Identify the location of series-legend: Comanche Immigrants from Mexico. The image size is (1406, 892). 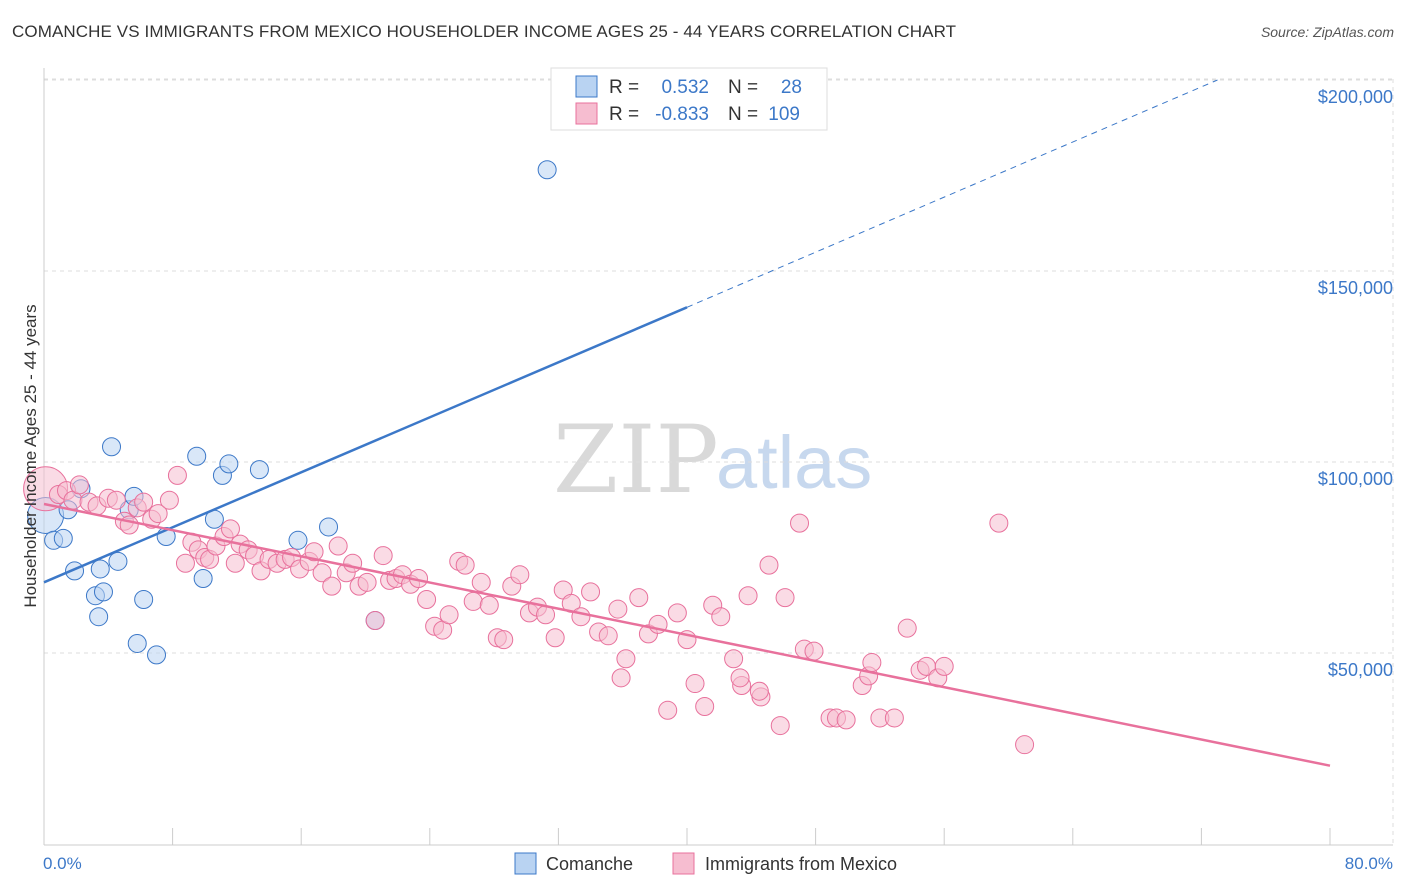
(705, 863).